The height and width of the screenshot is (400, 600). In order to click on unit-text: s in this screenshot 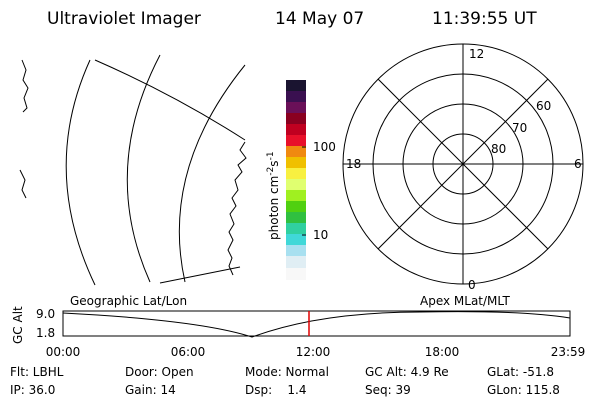, I will do `click(274, 163)`.